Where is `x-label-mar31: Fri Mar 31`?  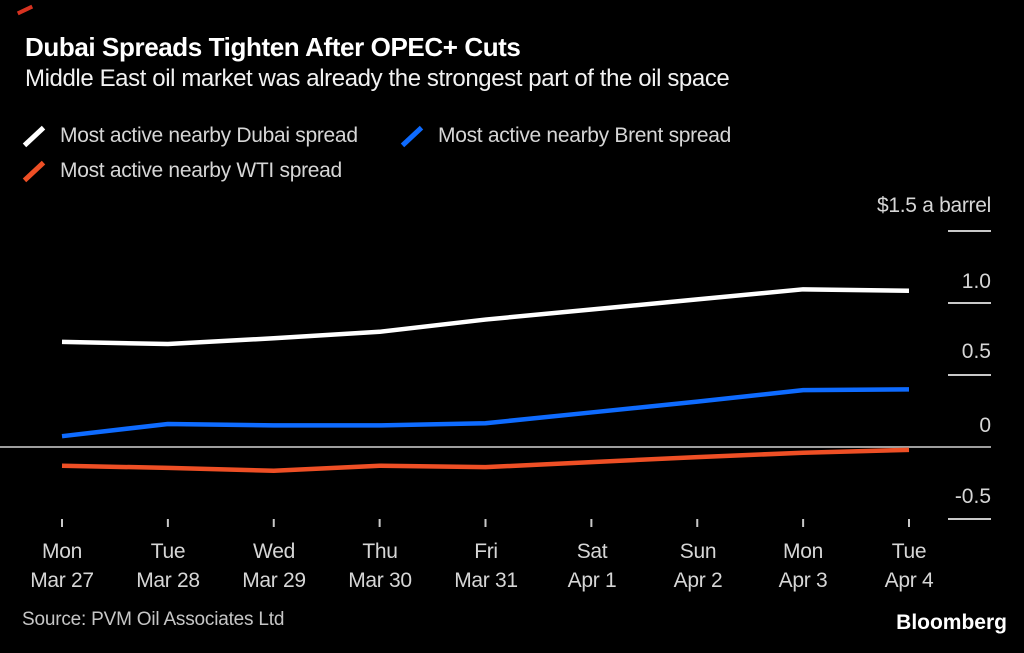
x-label-mar31: Fri Mar 31 is located at coordinates (486, 566).